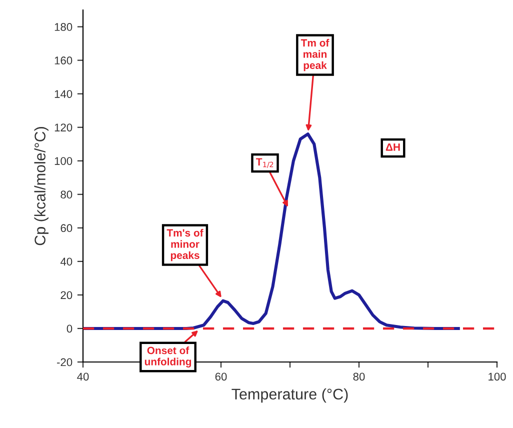 This screenshot has width=513, height=428. What do you see at coordinates (83, 376) in the screenshot?
I see `x-tick-label: 40` at bounding box center [83, 376].